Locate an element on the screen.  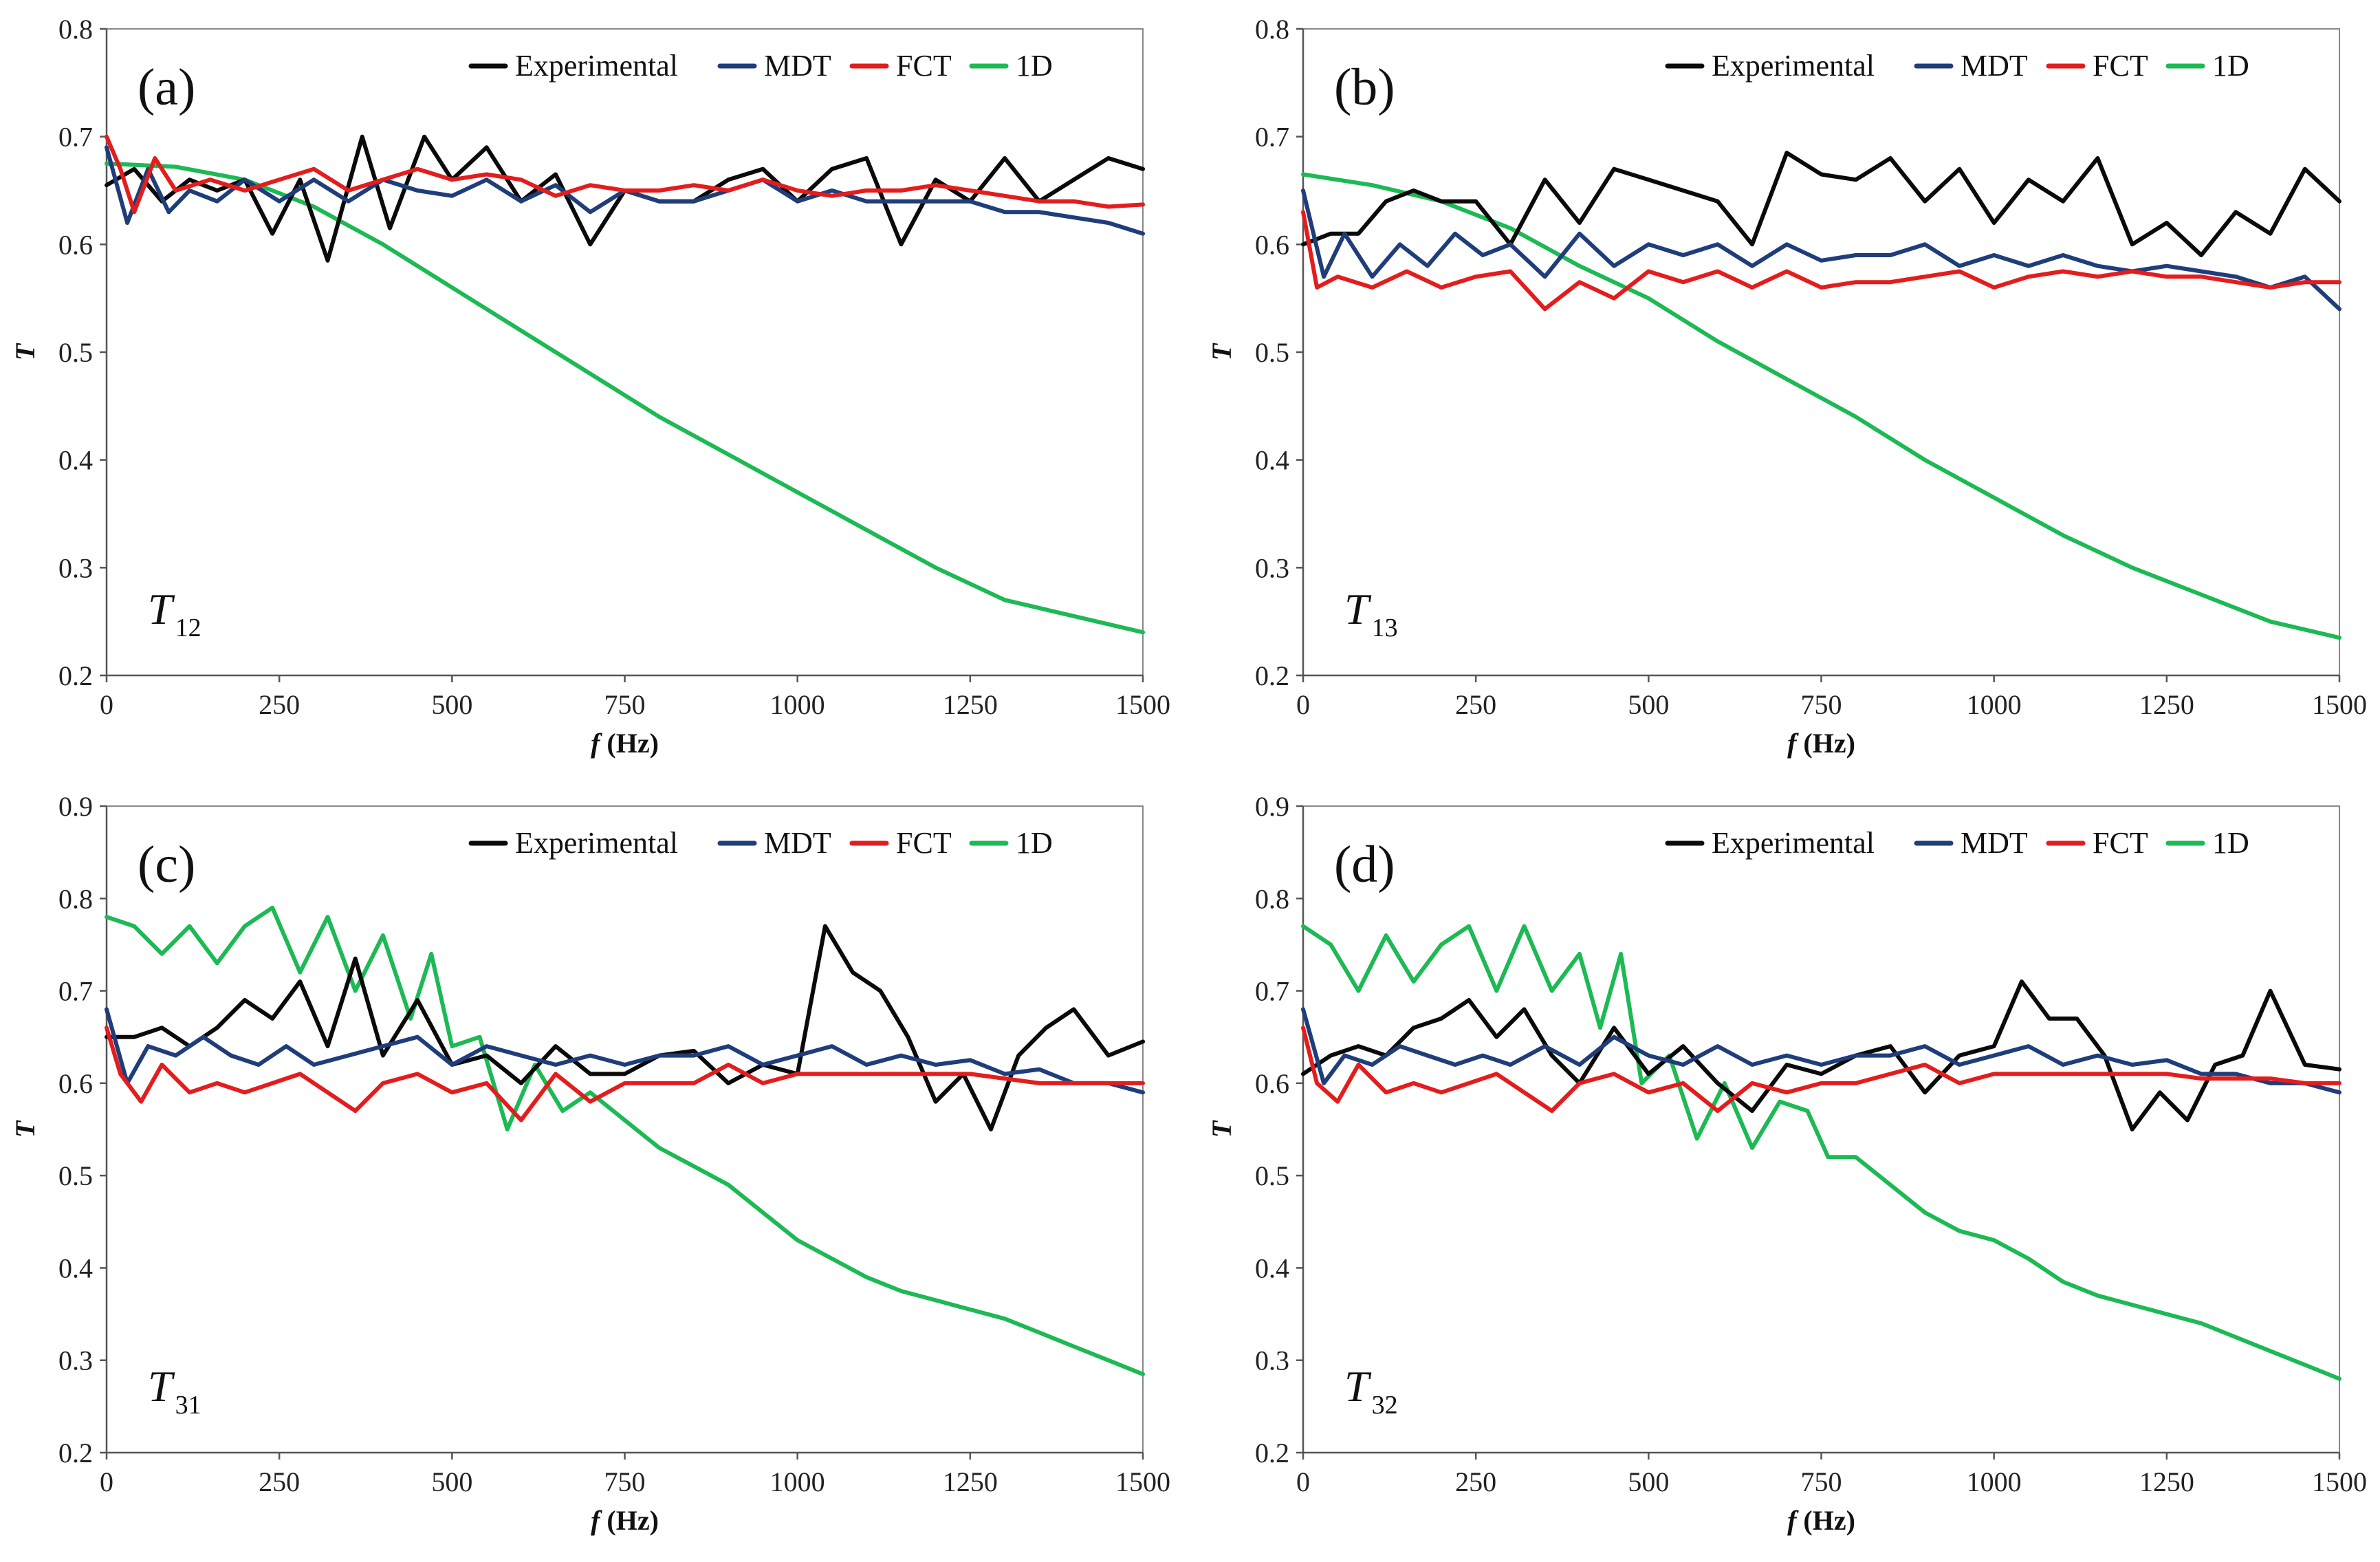
panel-label: (a) is located at coordinates (166, 87).